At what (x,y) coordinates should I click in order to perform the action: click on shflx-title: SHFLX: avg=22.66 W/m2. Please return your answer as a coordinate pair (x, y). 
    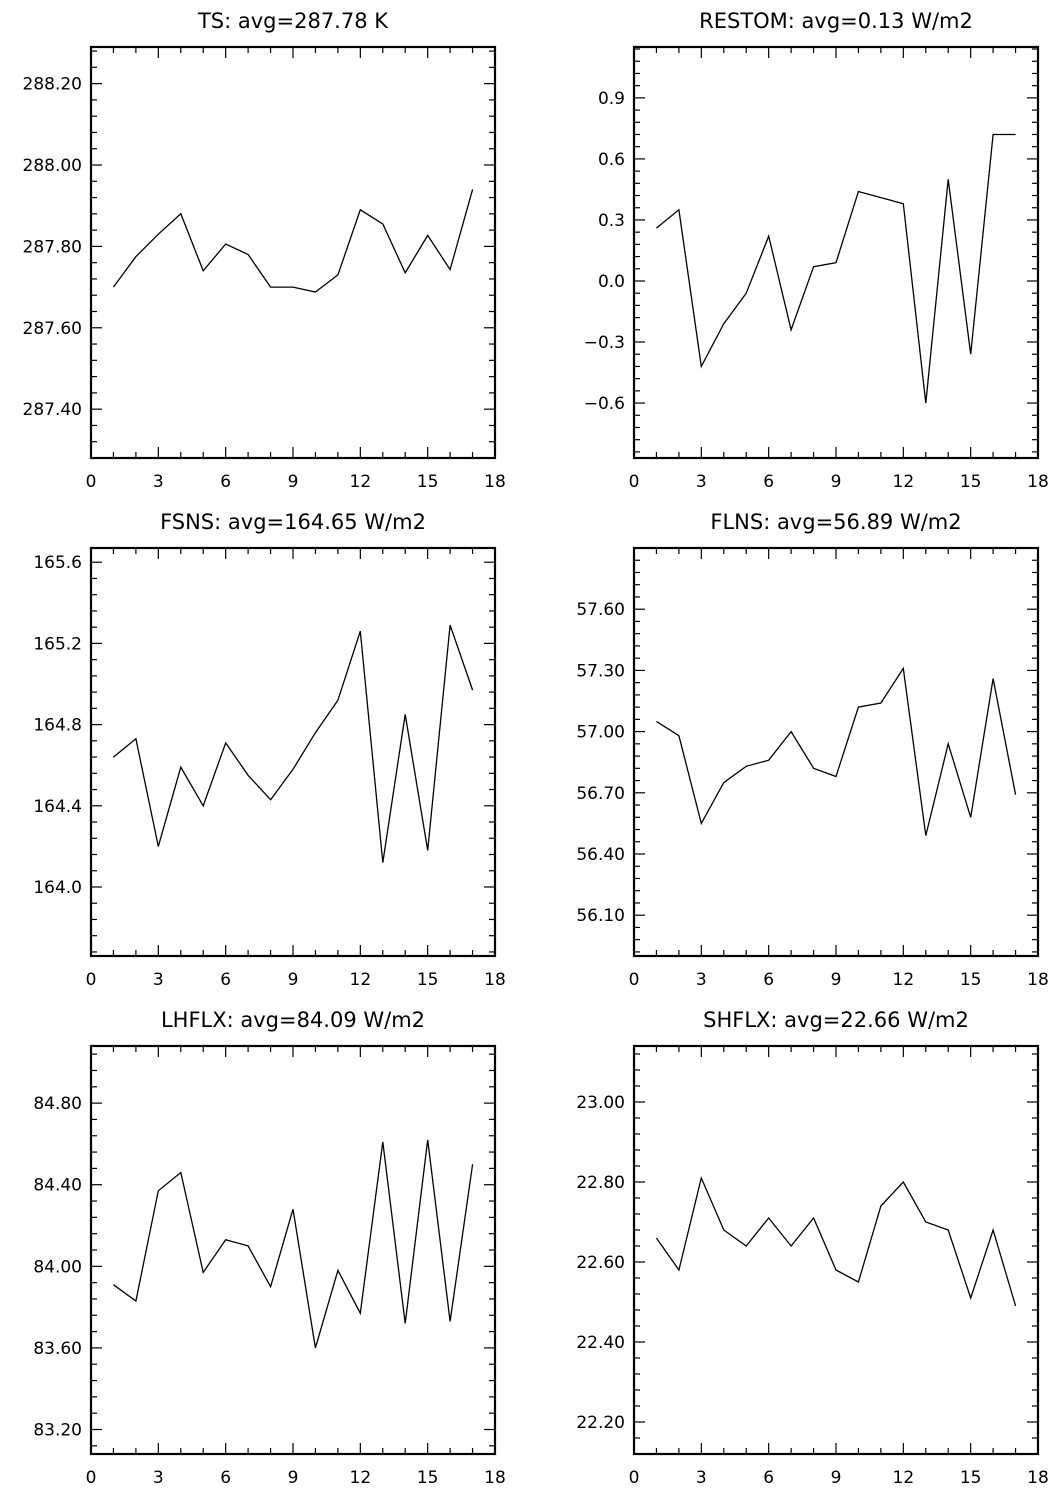
    Looking at the image, I should click on (836, 1020).